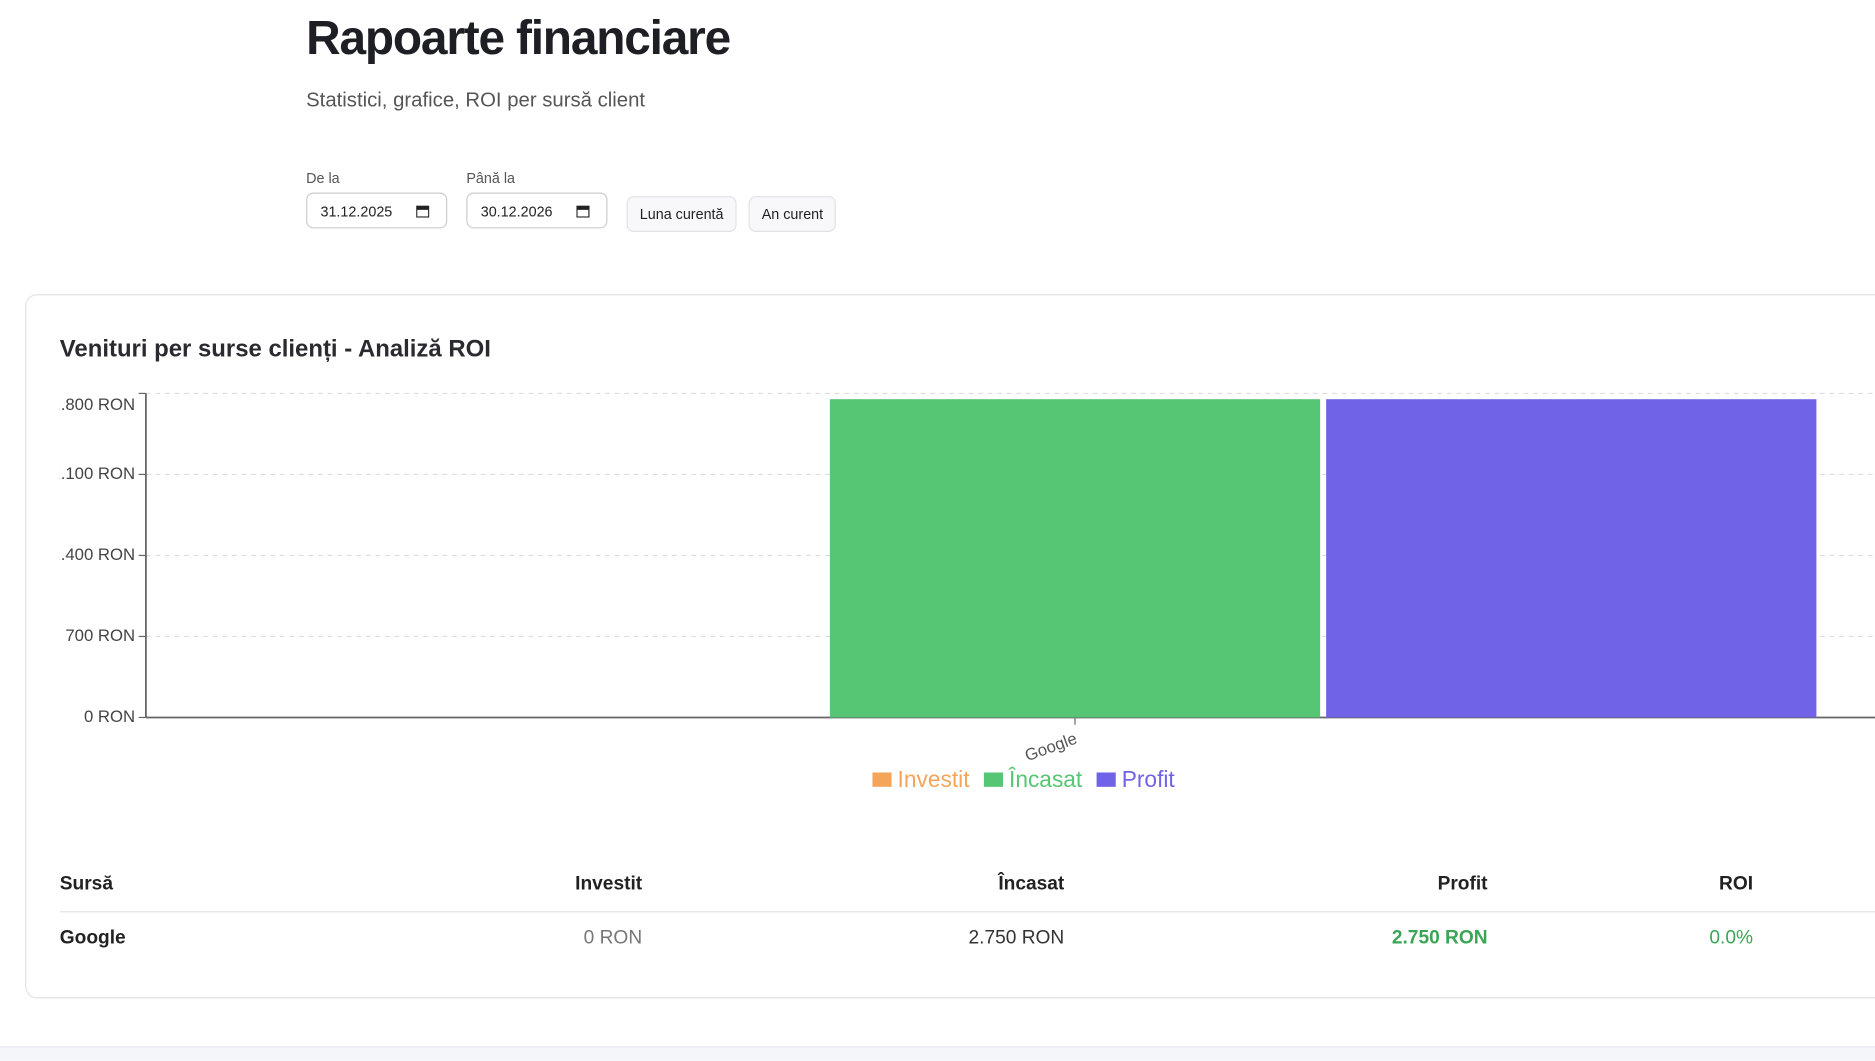  I want to click on y-tick-label: 2.800 RON, so click(93, 404).